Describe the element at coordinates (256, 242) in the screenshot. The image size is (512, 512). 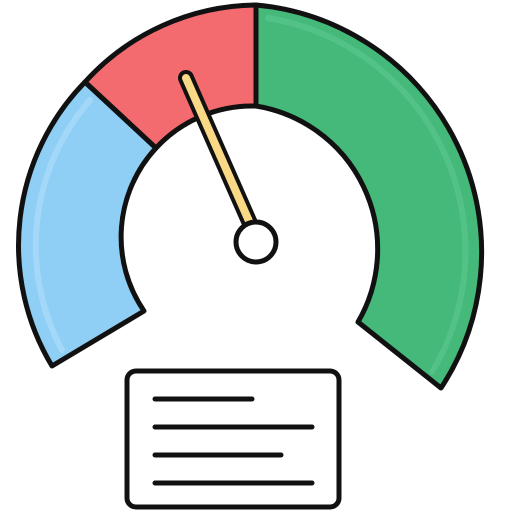
I see `needle-hub` at that location.